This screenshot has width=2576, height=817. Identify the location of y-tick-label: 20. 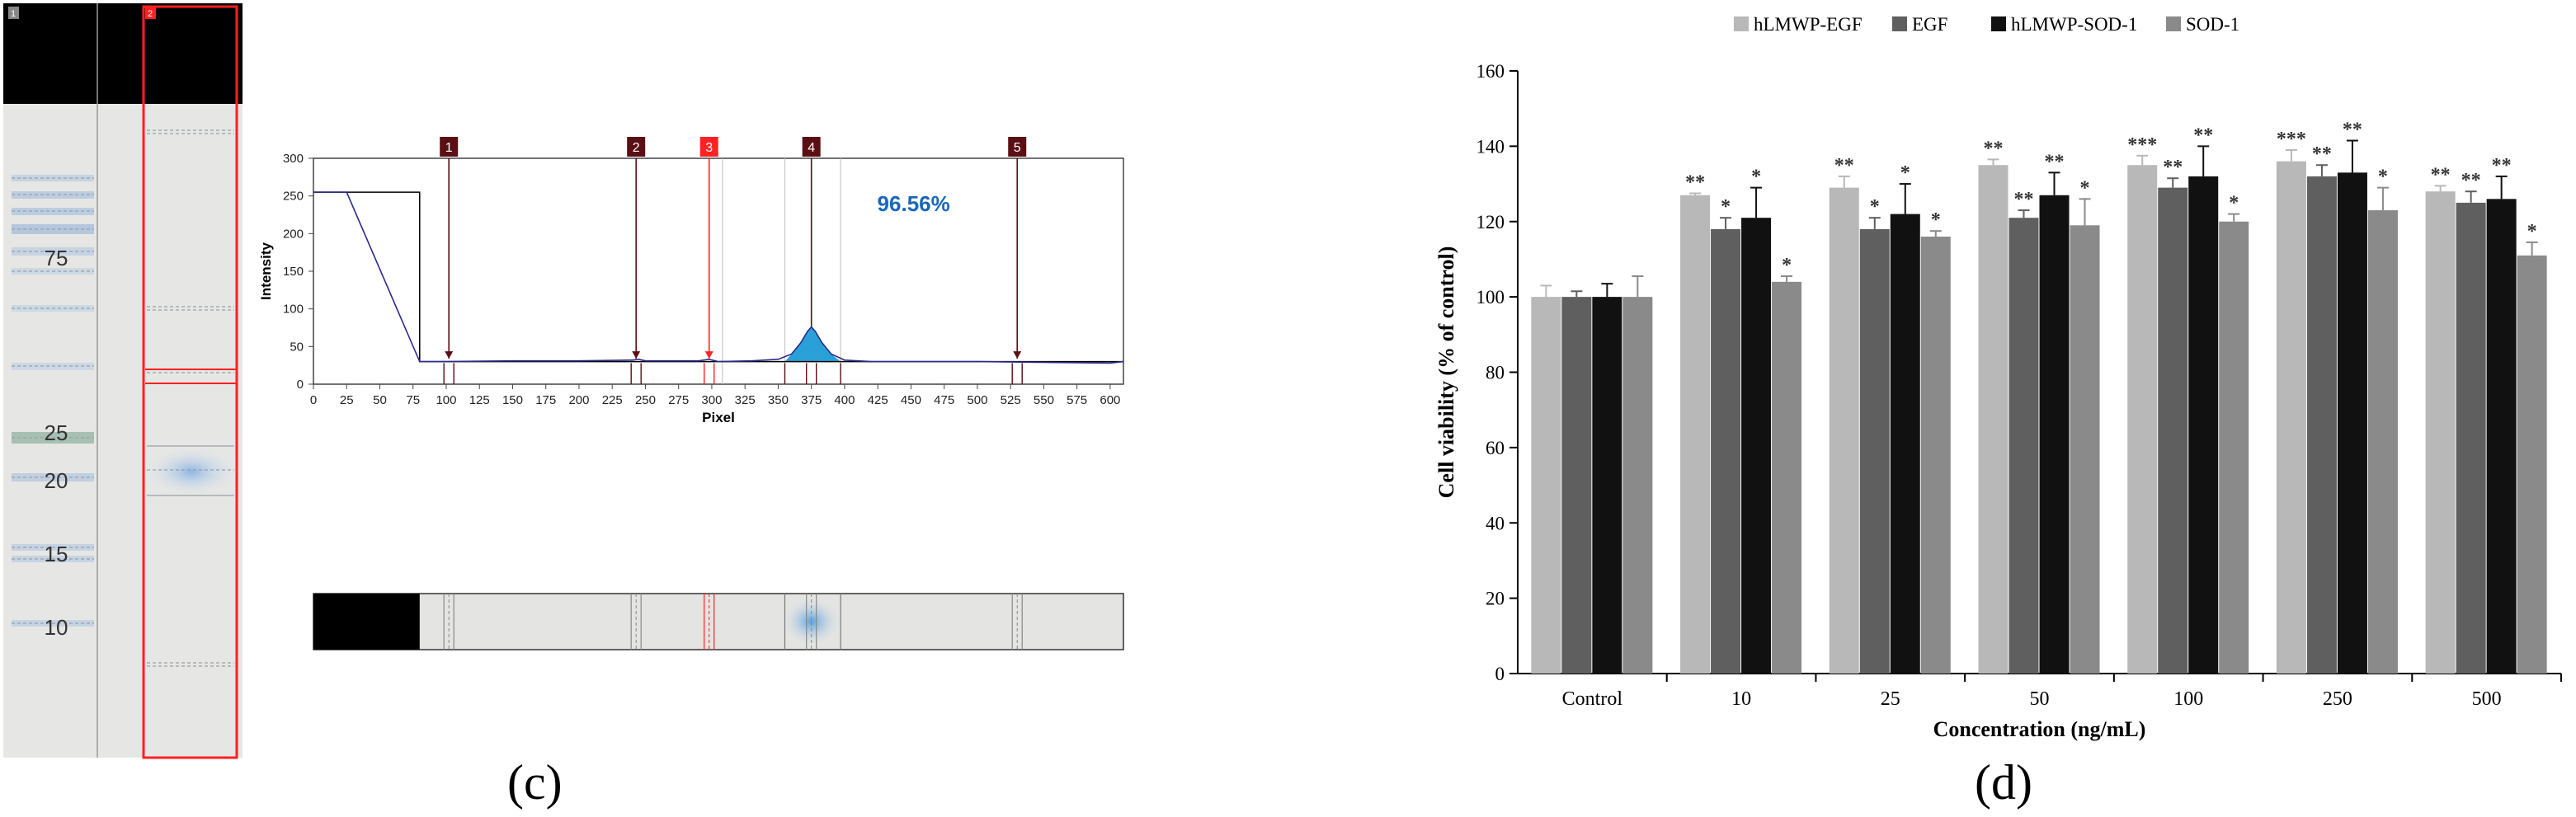
(1495, 599).